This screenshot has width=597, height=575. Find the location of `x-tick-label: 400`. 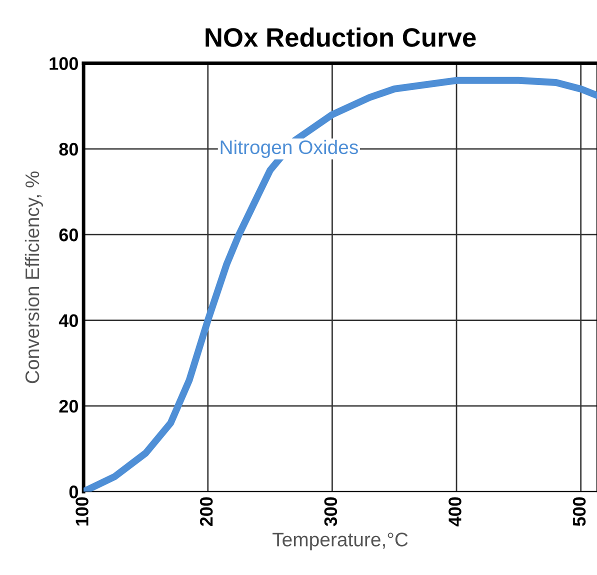

x-tick-label: 400 is located at coordinates (455, 511).